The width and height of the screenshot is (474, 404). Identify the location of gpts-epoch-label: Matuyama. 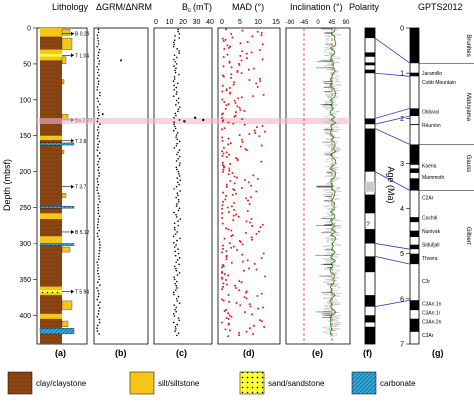
(468, 107).